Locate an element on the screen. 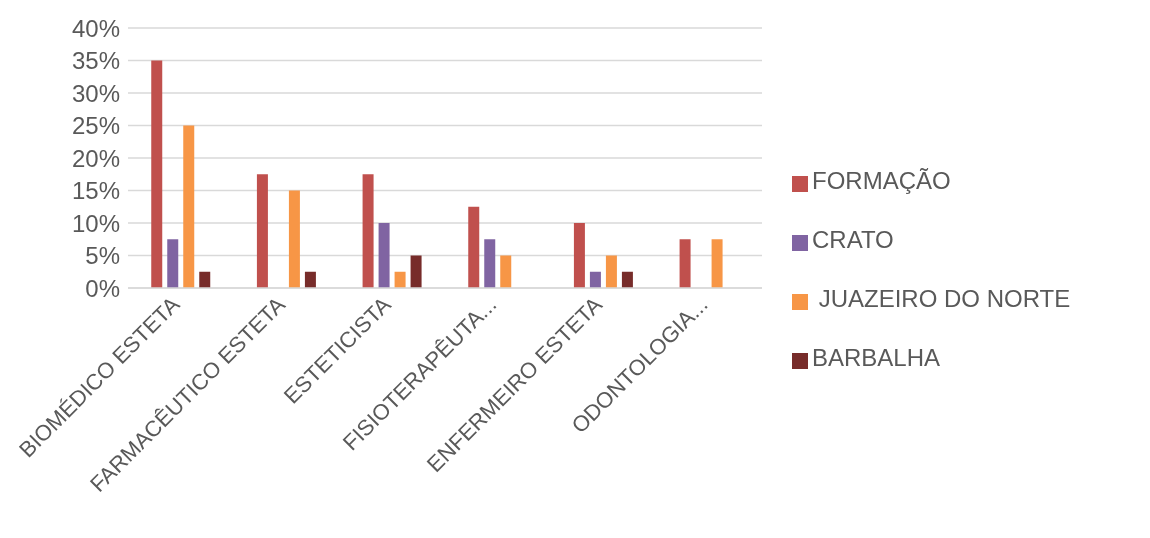  y-tick-label: 25% is located at coordinates (95, 126).